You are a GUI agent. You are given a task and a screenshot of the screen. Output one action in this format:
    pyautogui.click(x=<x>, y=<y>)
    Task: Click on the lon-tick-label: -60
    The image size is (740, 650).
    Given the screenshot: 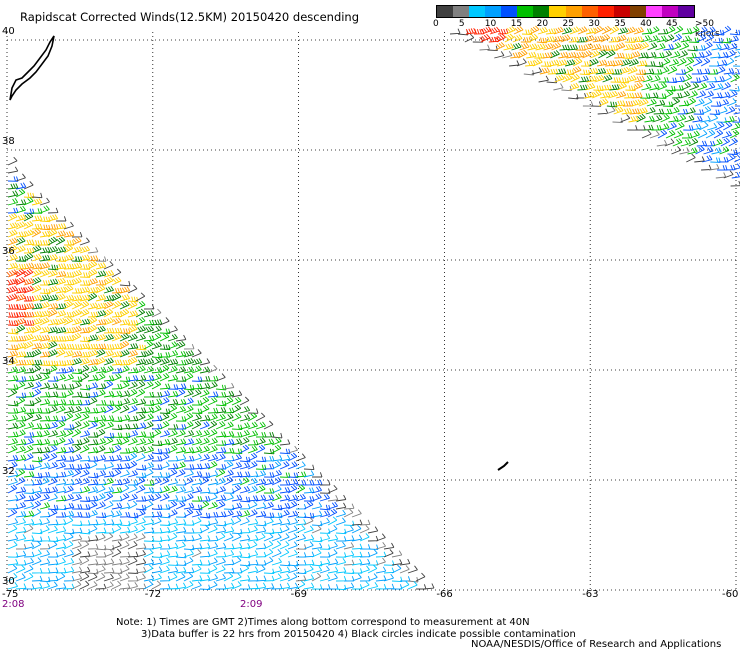 What is the action you would take?
    pyautogui.click(x=730, y=594)
    